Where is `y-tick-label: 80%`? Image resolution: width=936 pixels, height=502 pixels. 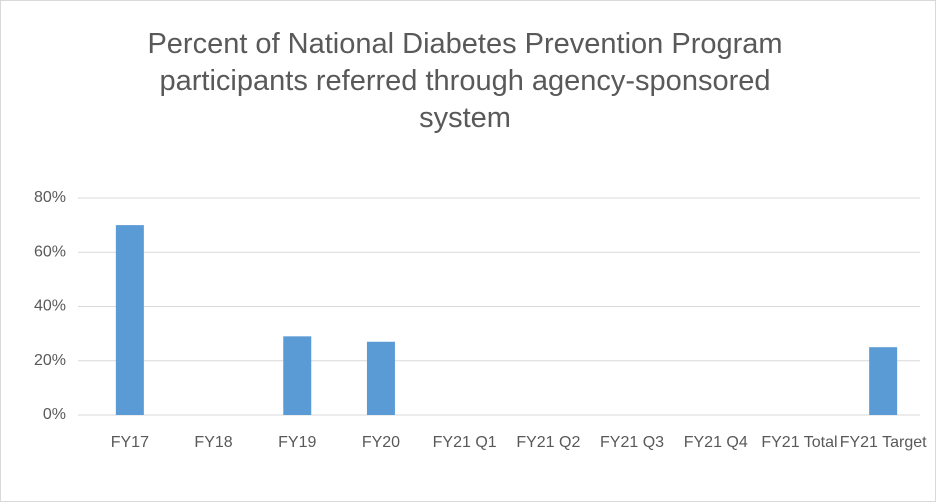 y-tick-label: 80% is located at coordinates (50, 197).